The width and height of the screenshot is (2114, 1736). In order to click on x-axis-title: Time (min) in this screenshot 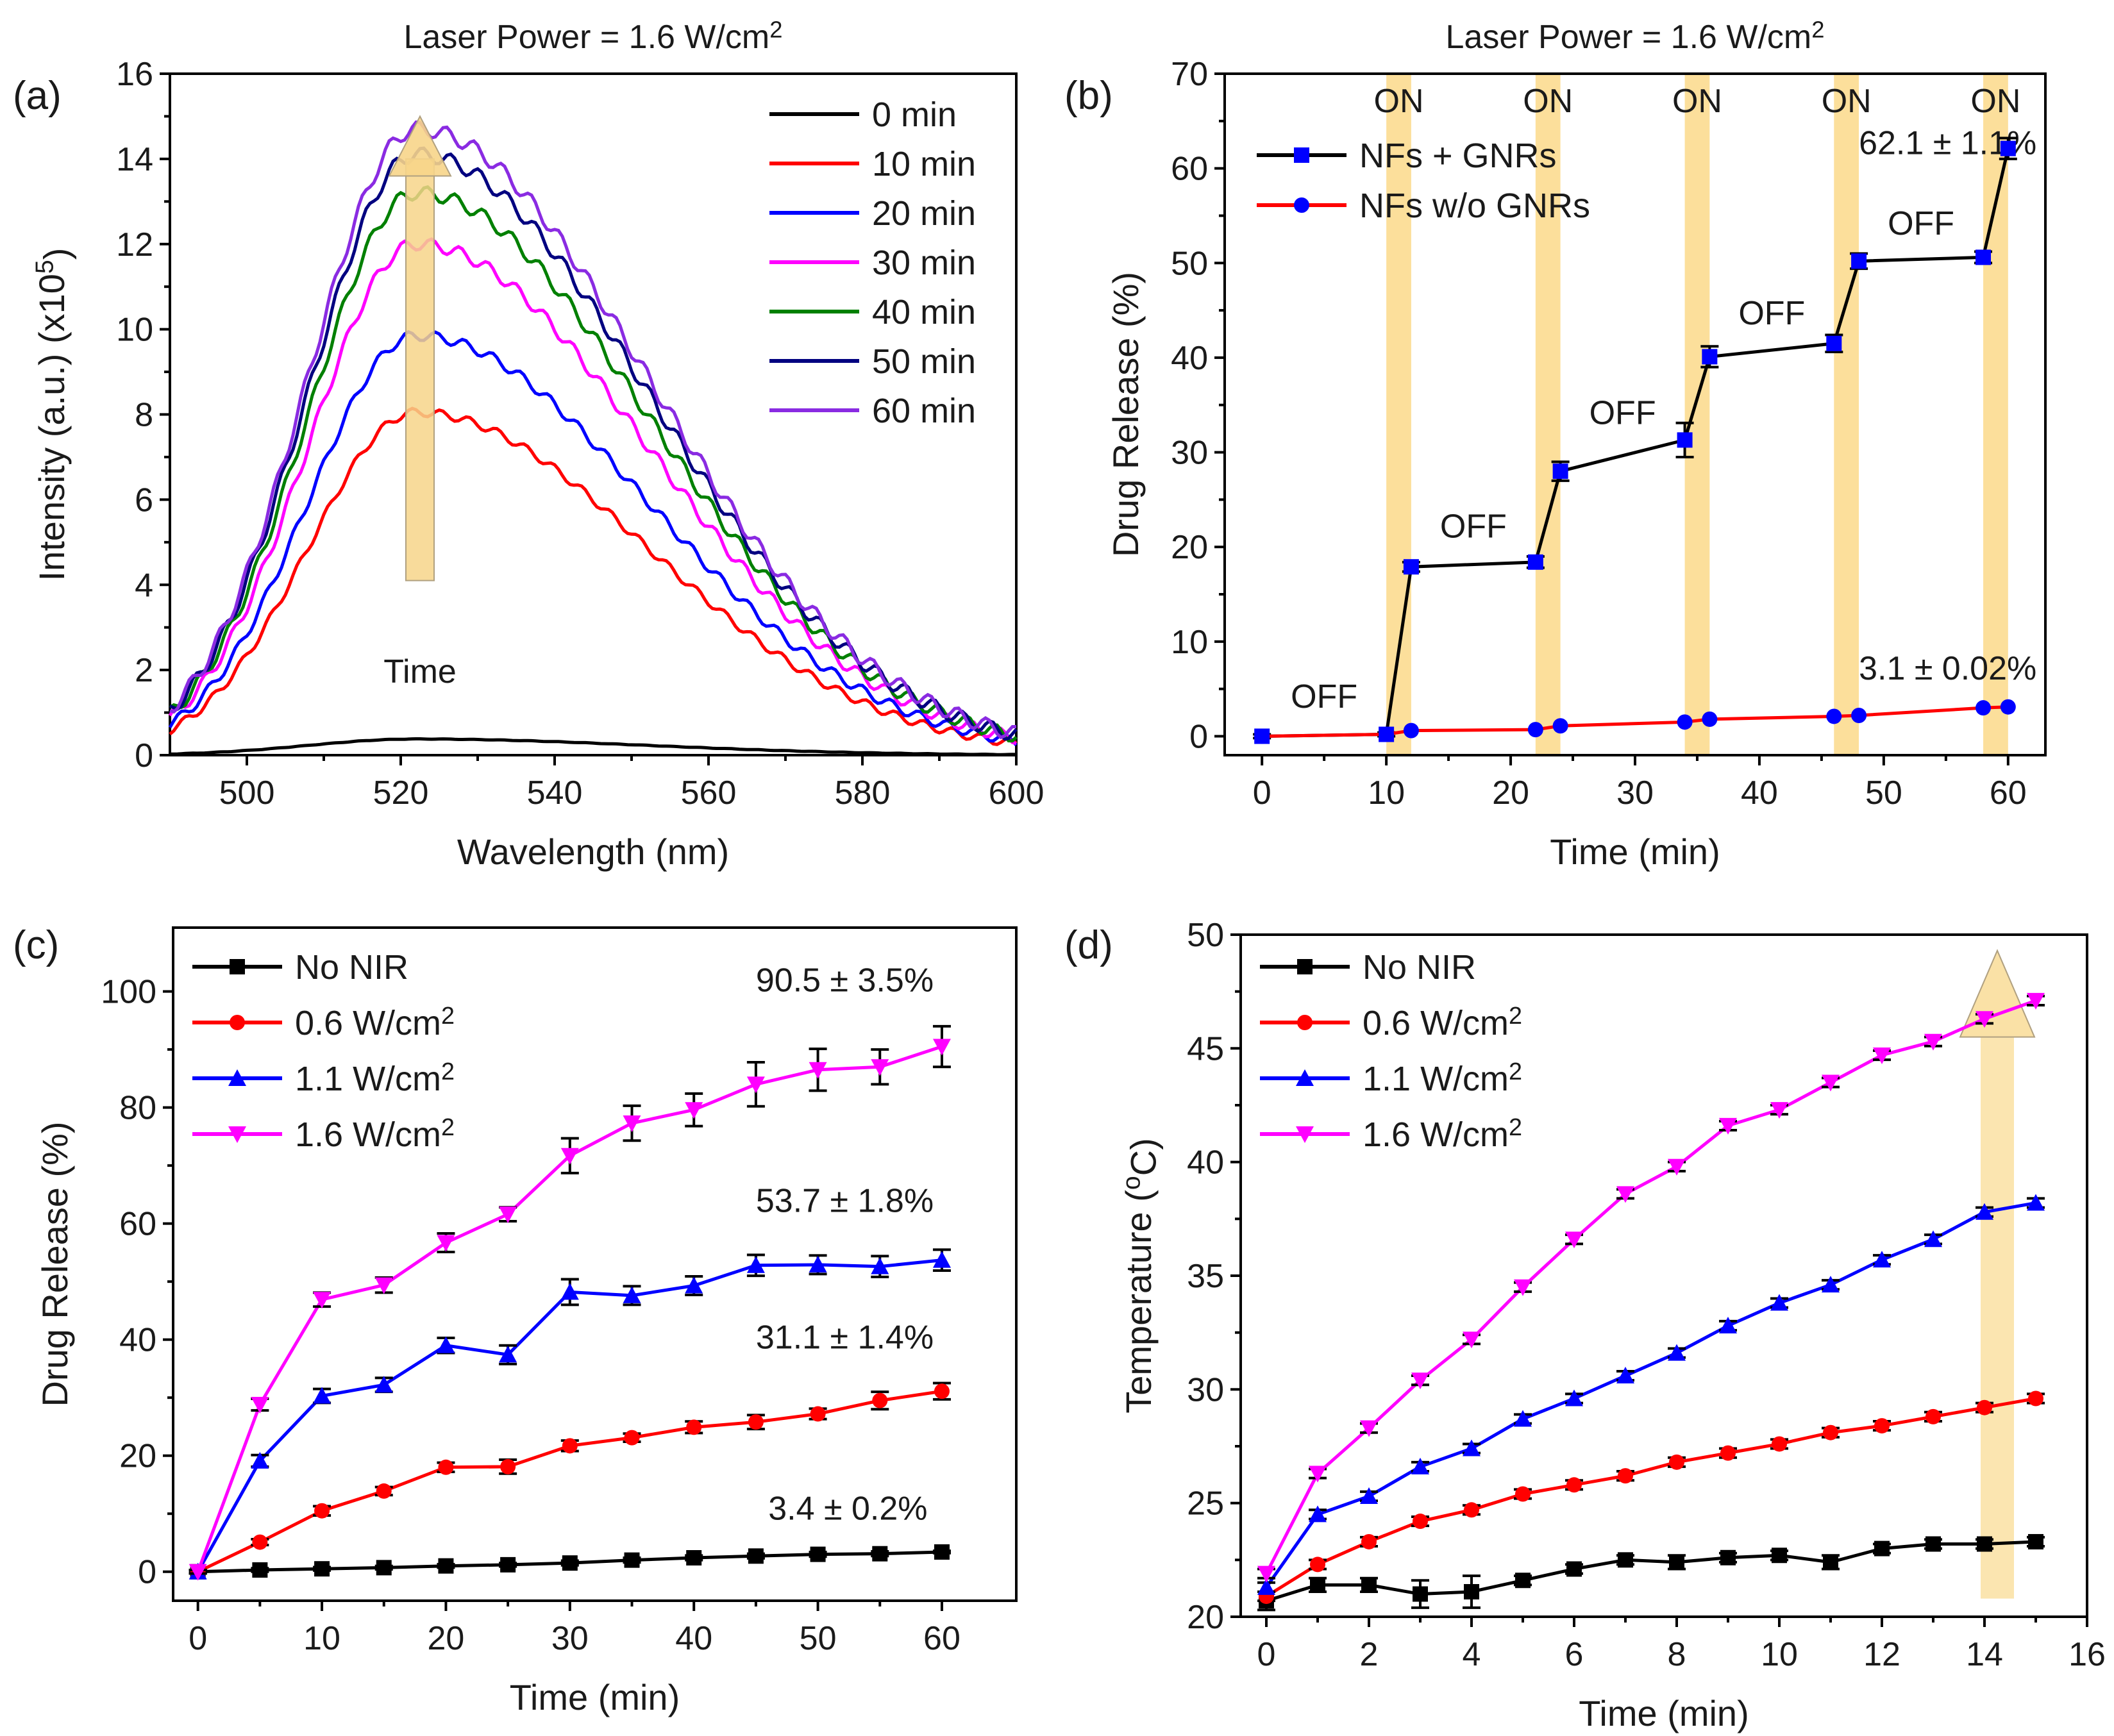, I will do `click(595, 1697)`.